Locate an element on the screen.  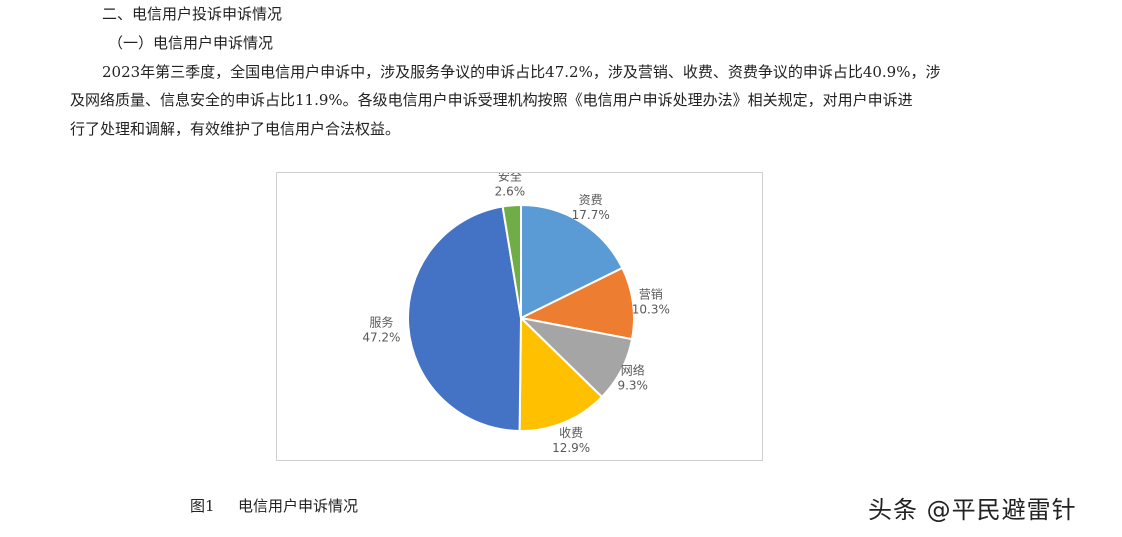
slice-value-4: 47.2% is located at coordinates (381, 338).